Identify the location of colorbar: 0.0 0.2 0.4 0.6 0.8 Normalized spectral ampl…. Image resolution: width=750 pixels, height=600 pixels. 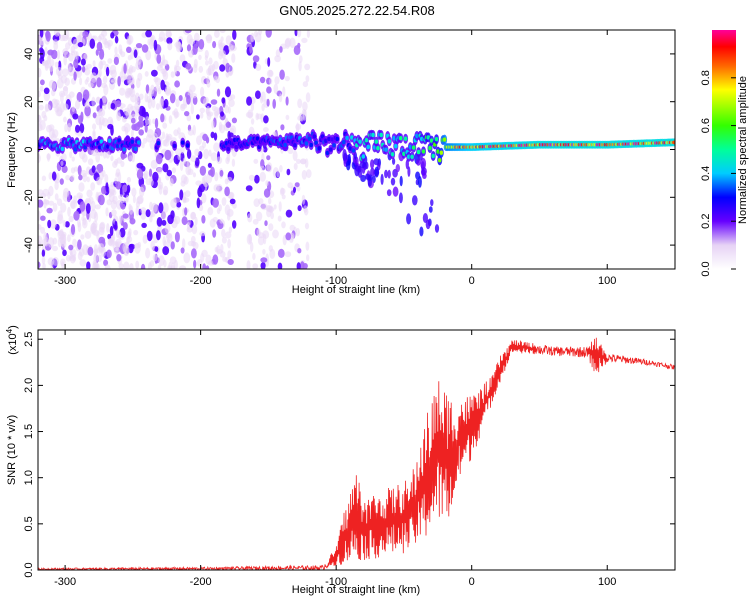
(724, 153).